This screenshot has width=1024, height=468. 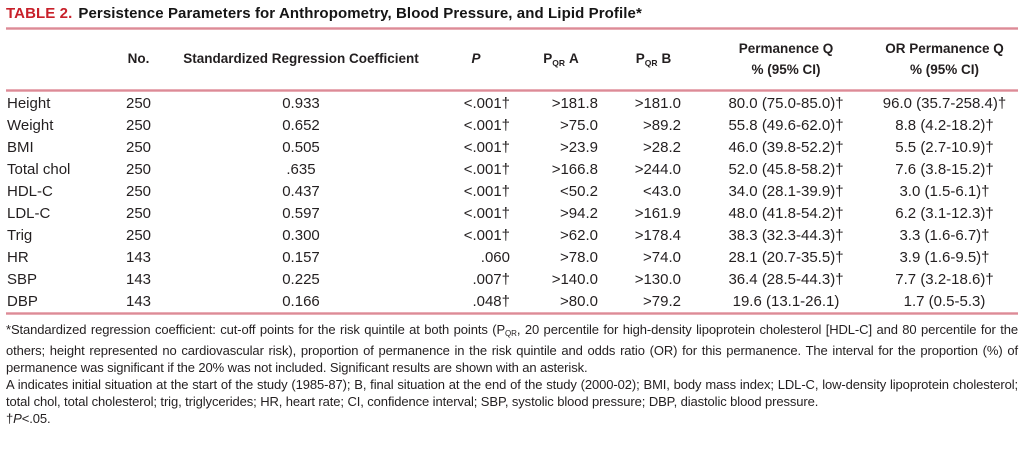 What do you see at coordinates (39, 169) in the screenshot?
I see `row-label: Total chol` at bounding box center [39, 169].